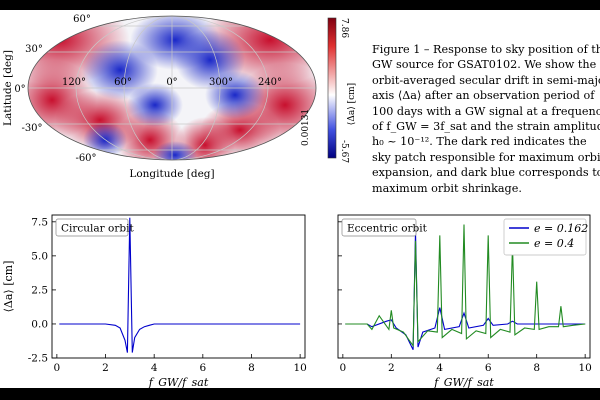 Image resolution: width=600 pixels, height=400 pixels. What do you see at coordinates (34, 49) in the screenshot?
I see `lat-tick-30: 30°` at bounding box center [34, 49].